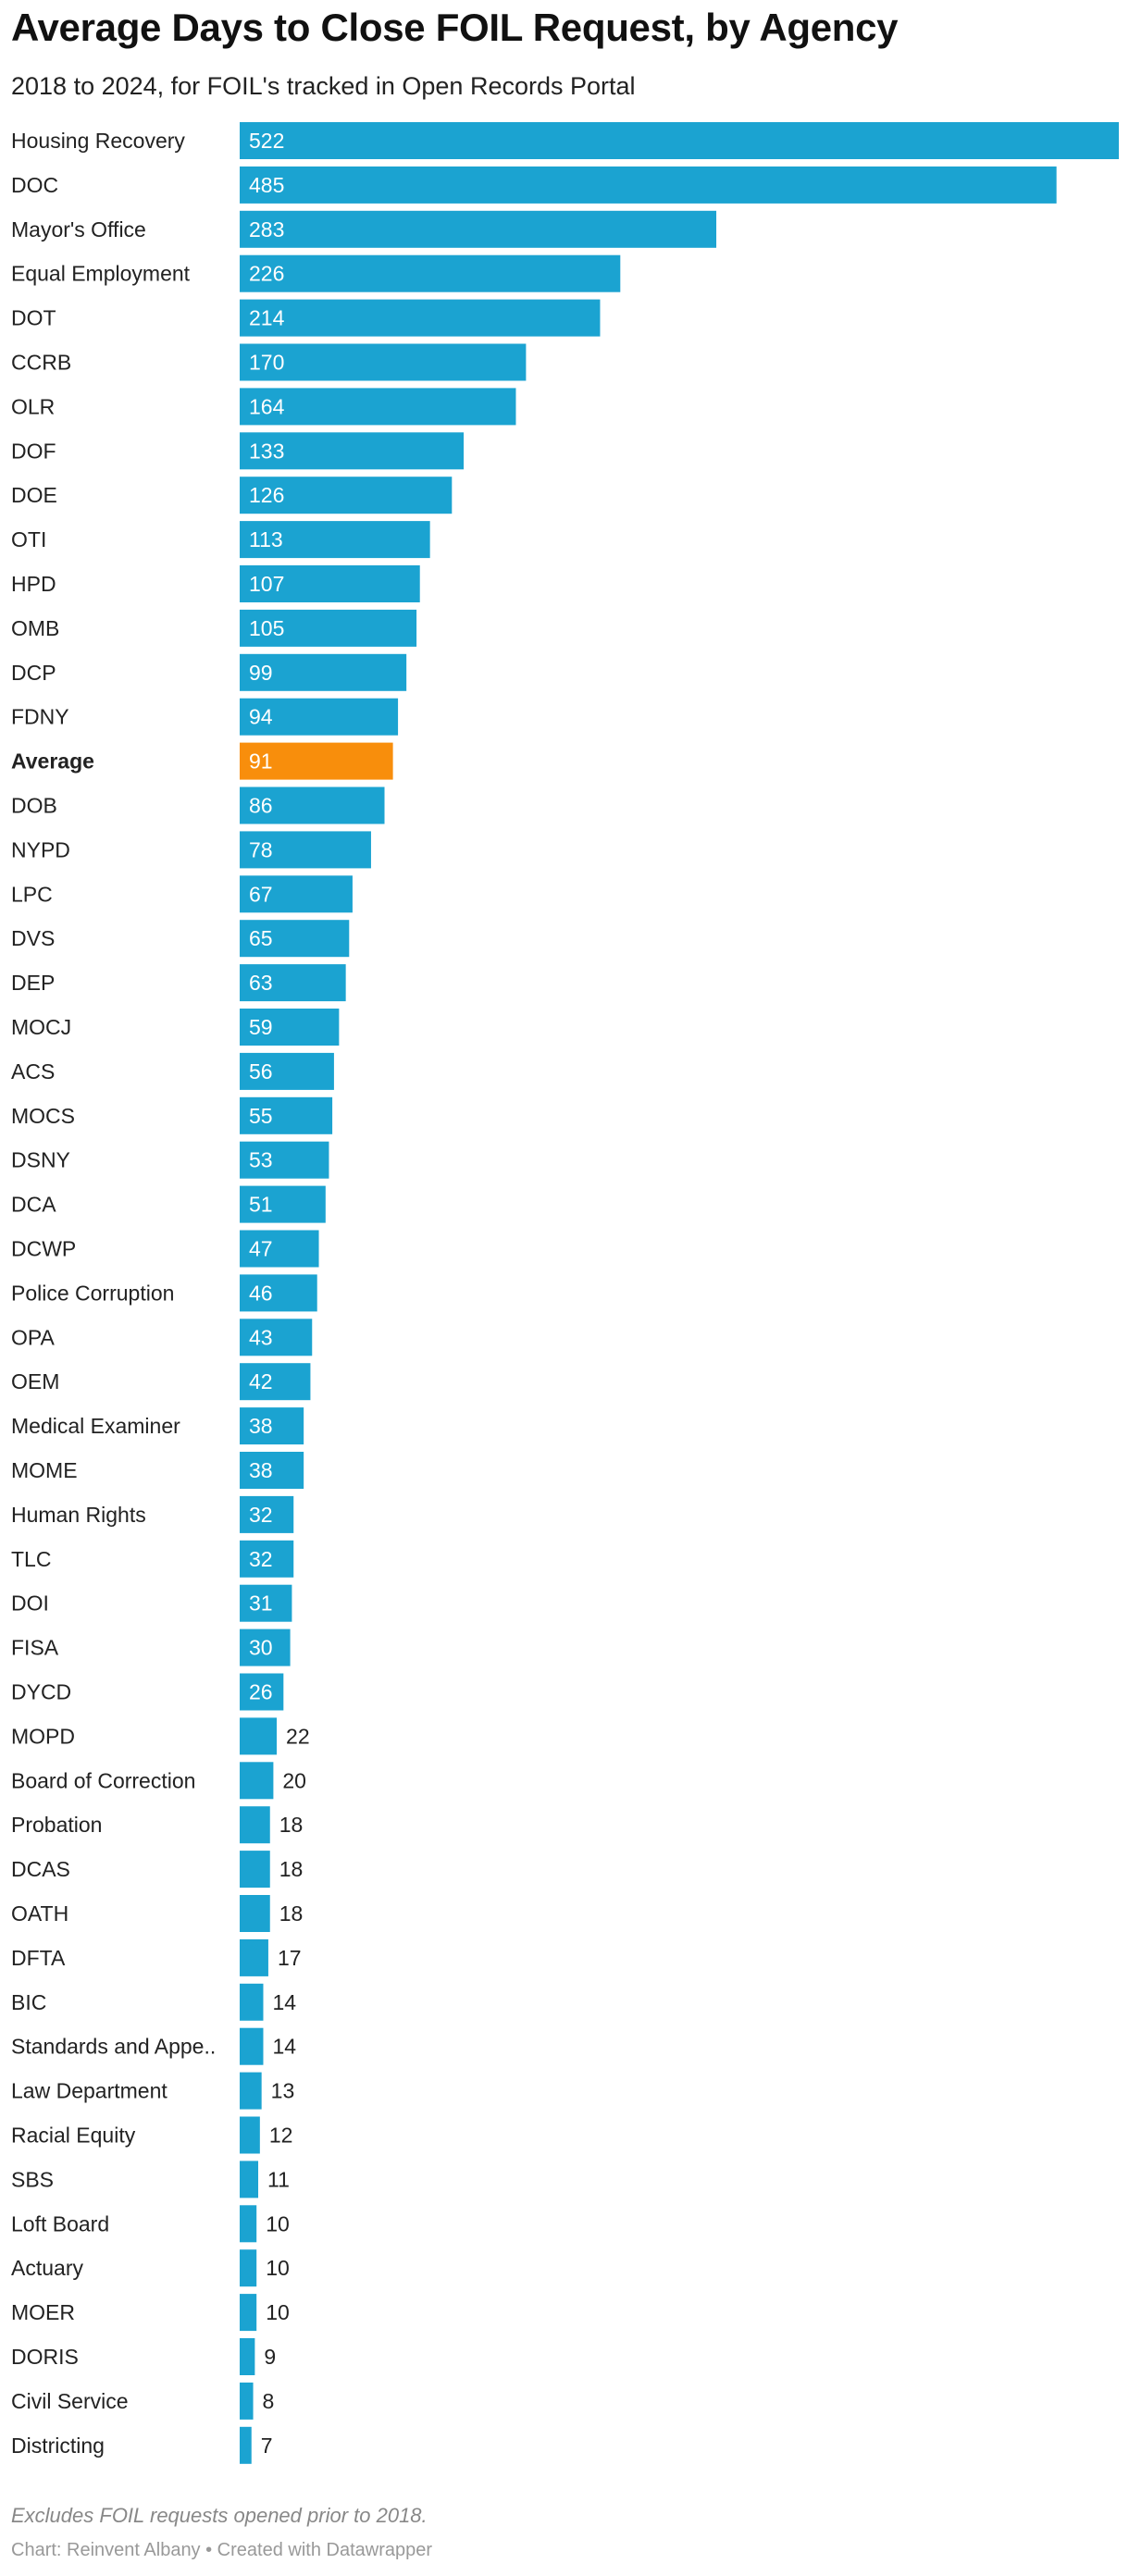 This screenshot has width=1129, height=2576. Describe the element at coordinates (162, 1338) in the screenshot. I see `bar-row: OPA 43` at that location.